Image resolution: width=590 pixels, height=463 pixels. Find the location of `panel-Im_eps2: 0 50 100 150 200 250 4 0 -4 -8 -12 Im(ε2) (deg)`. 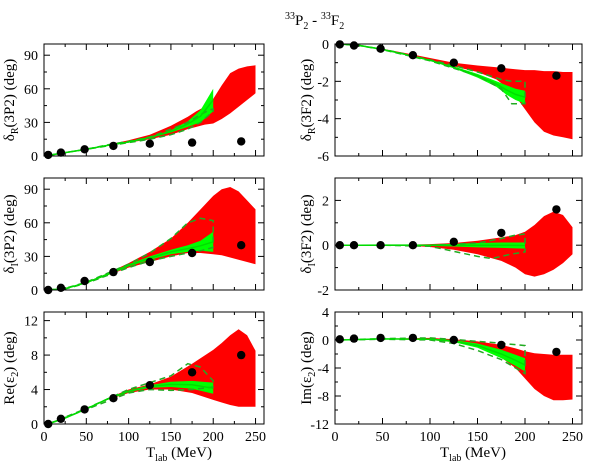

panel-Im_eps2: 0 50 100 150 200 250 4 0 -4 -8 -12 Im(ε2) (deg) is located at coordinates (441, 375).